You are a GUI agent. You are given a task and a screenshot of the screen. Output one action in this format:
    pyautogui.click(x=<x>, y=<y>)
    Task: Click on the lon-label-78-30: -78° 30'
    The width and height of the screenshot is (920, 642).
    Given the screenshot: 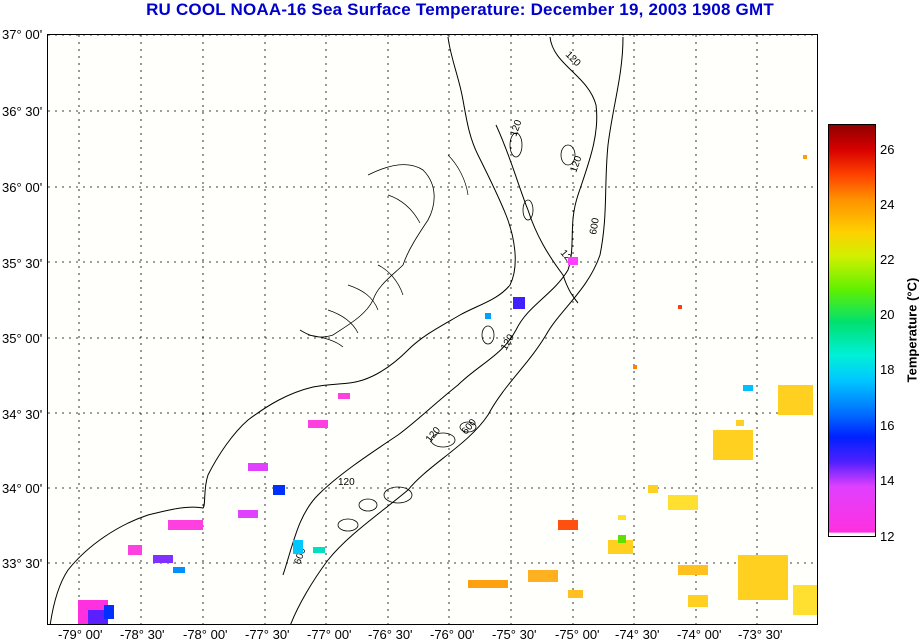 What is the action you would take?
    pyautogui.click(x=142, y=634)
    